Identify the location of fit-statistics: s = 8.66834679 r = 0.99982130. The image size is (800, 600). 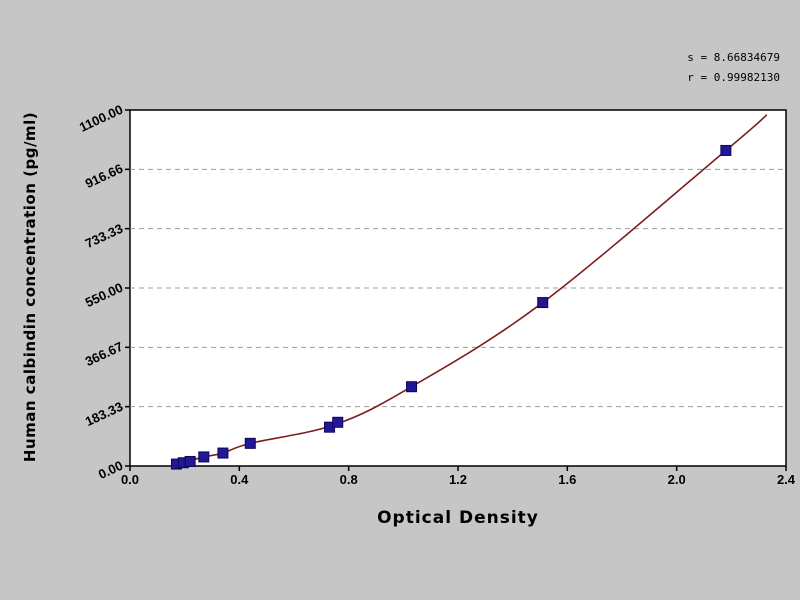
(733, 68).